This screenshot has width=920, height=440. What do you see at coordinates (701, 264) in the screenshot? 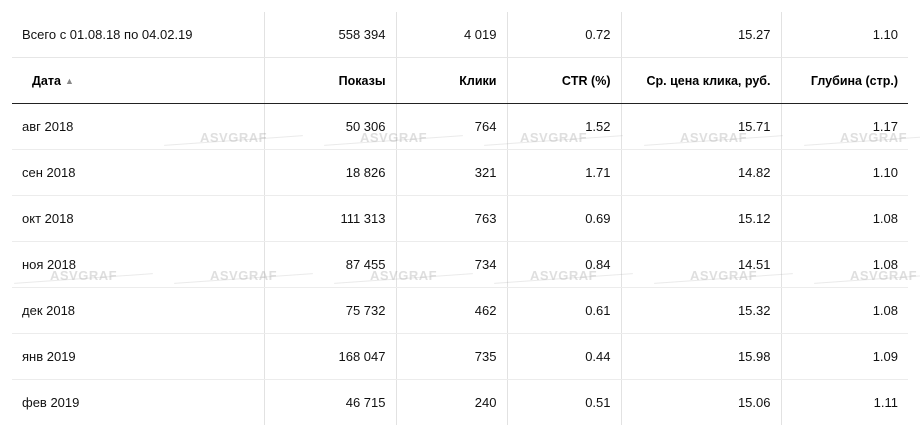
I see `cell-cpc: 14.51` at bounding box center [701, 264].